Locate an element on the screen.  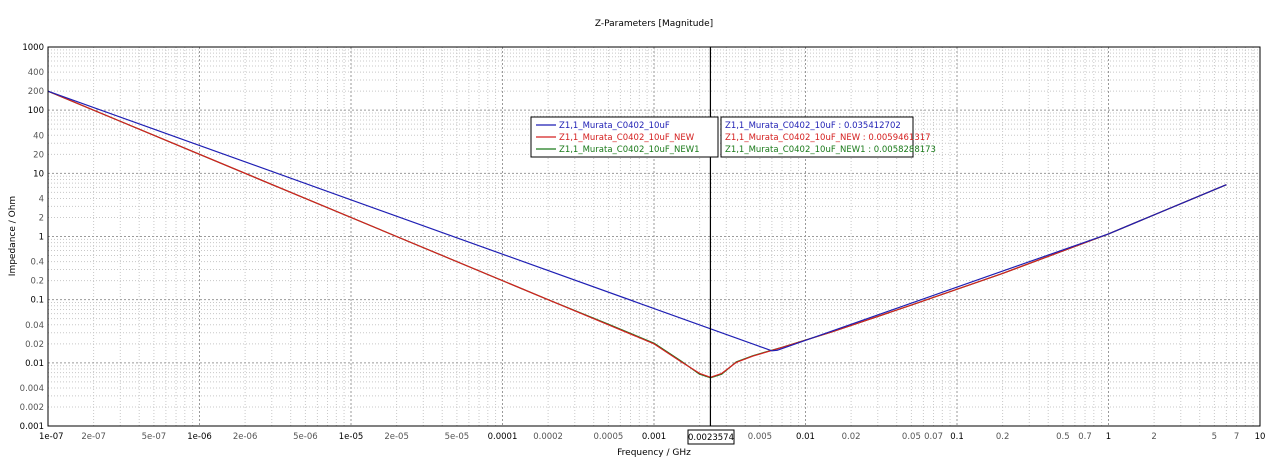
y-tick-label: 4 is located at coordinates (41, 199).